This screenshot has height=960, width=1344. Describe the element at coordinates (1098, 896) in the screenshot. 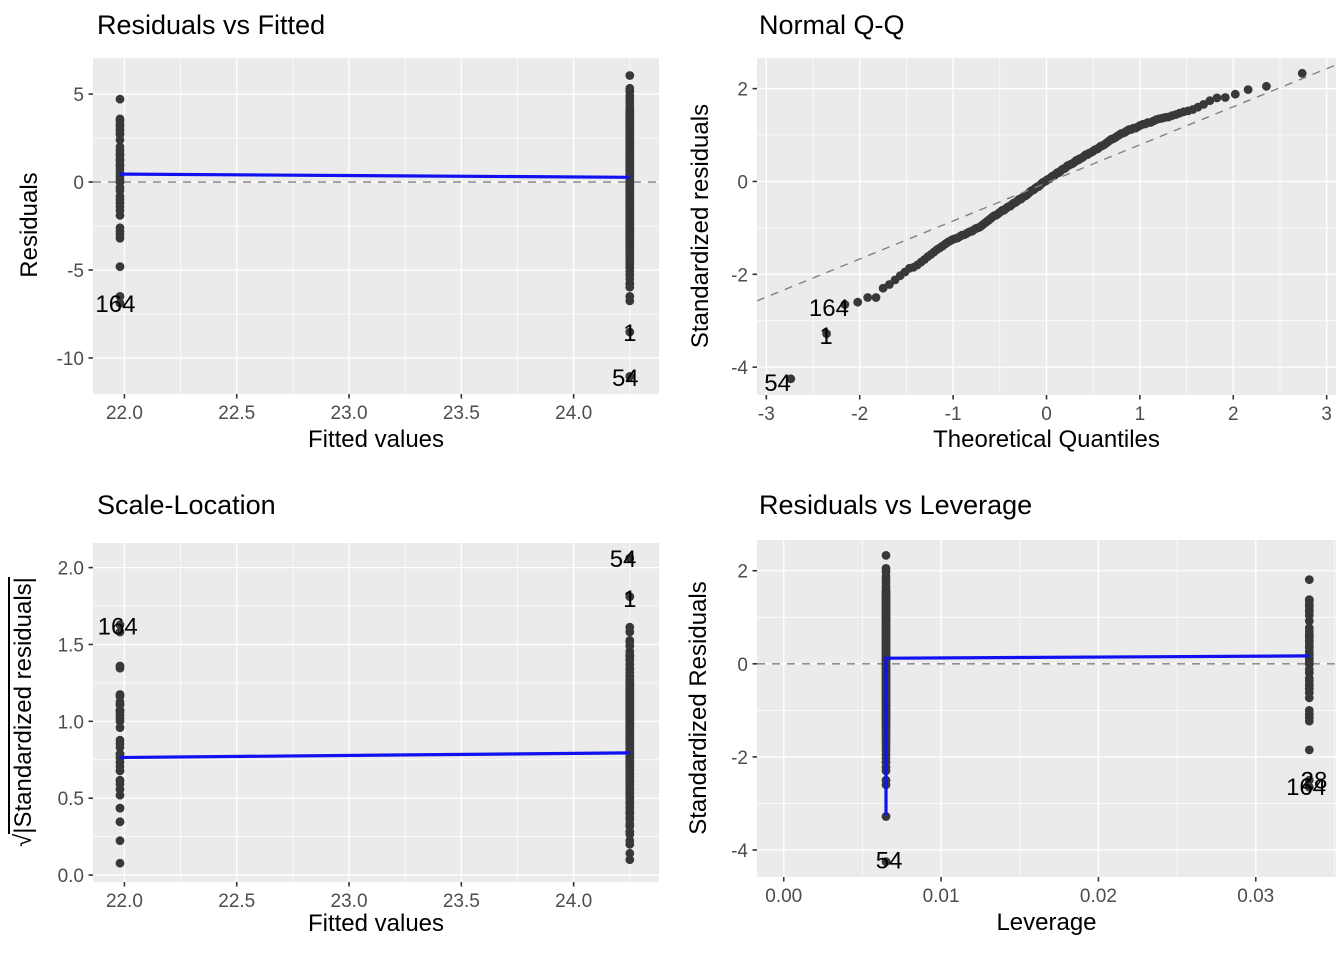

I see `x-tick-label: 0.02` at that location.